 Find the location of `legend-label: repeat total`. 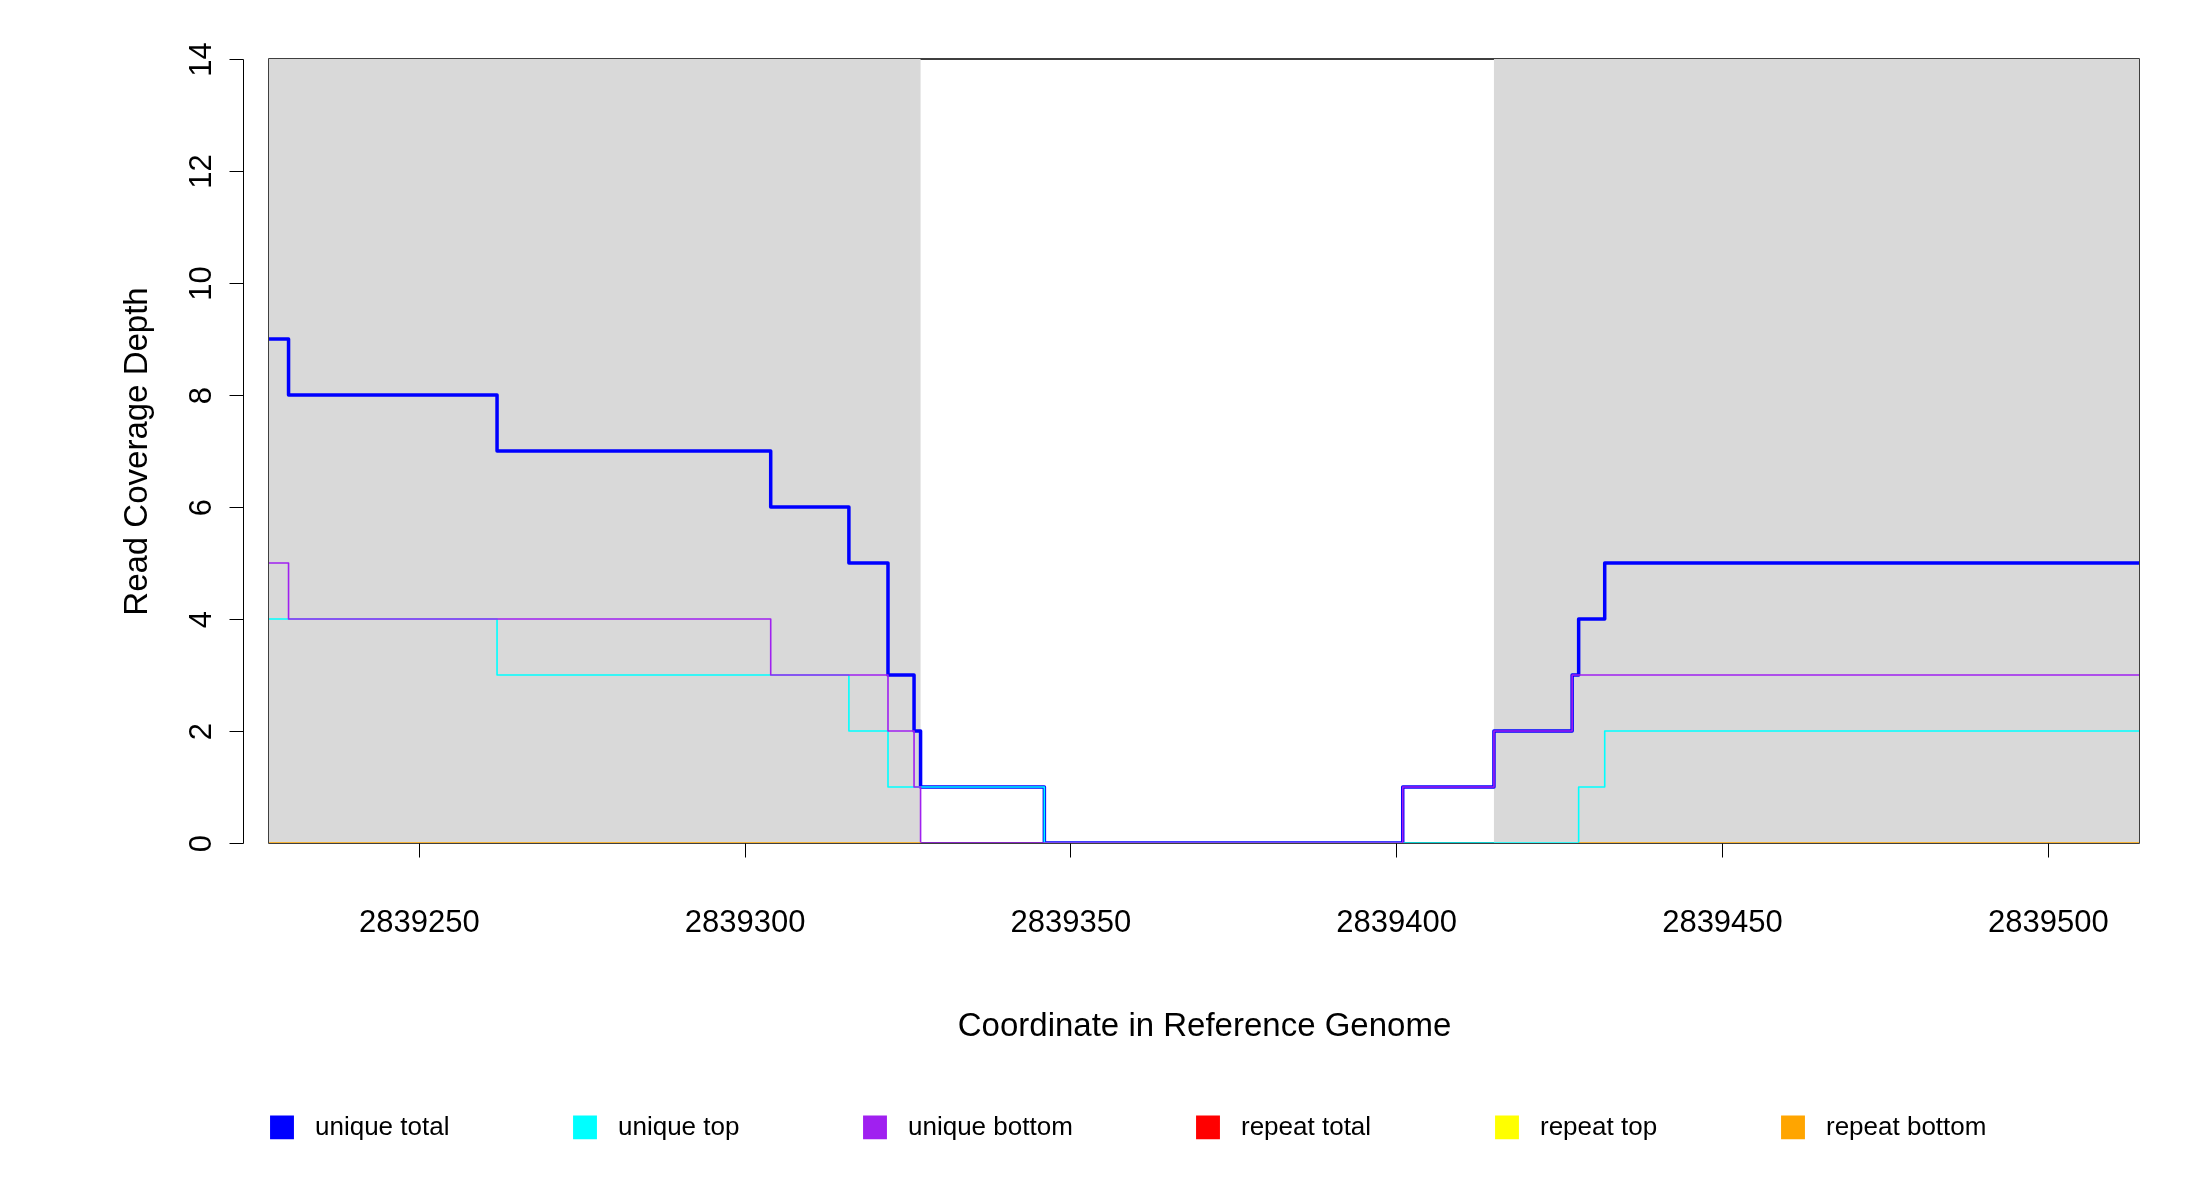

legend-label: repeat total is located at coordinates (1306, 1126).